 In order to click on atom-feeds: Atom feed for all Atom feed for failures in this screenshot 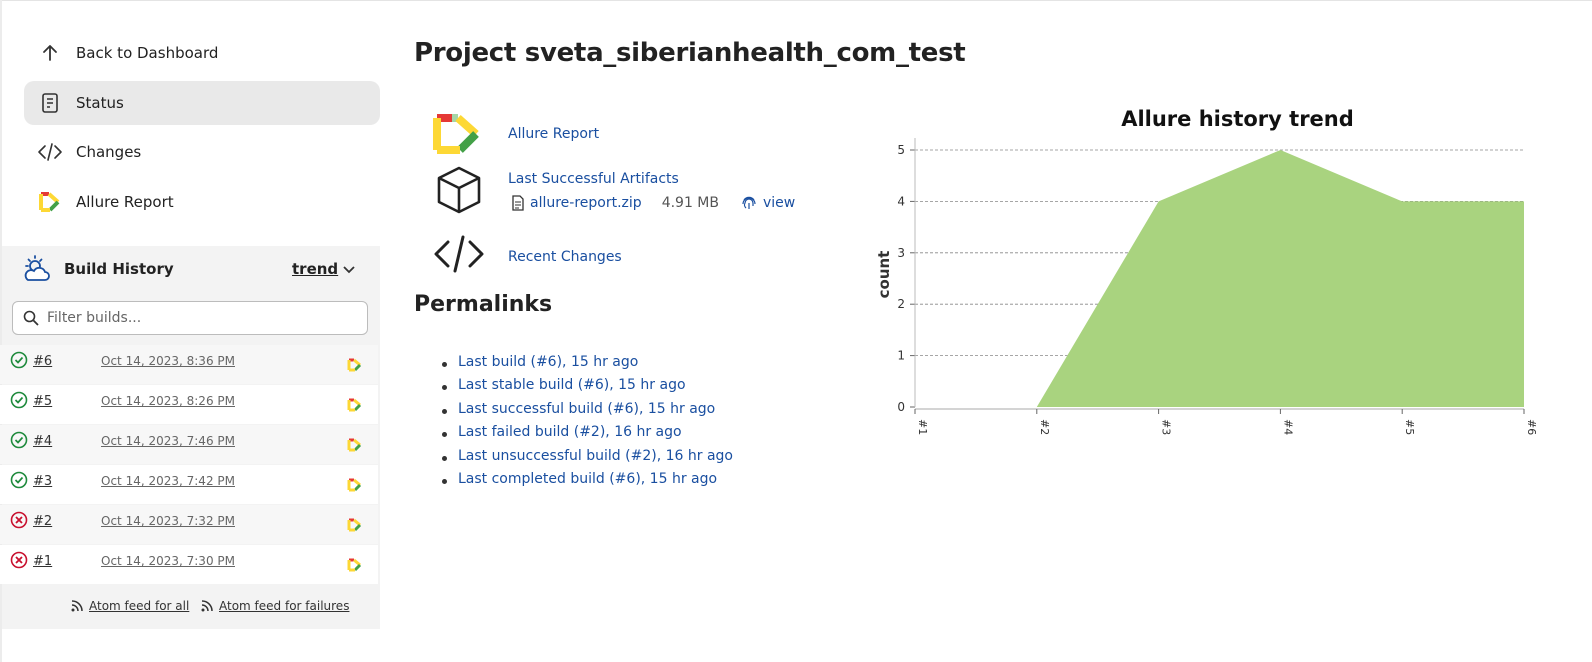, I will do `click(191, 607)`.